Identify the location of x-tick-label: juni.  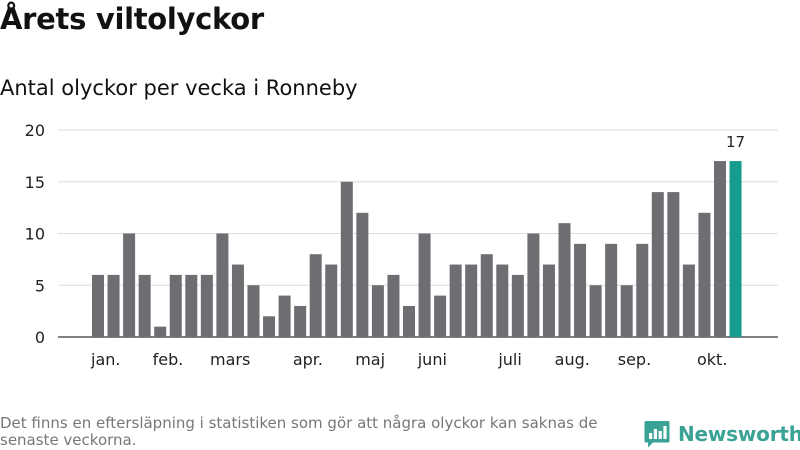
(432, 359).